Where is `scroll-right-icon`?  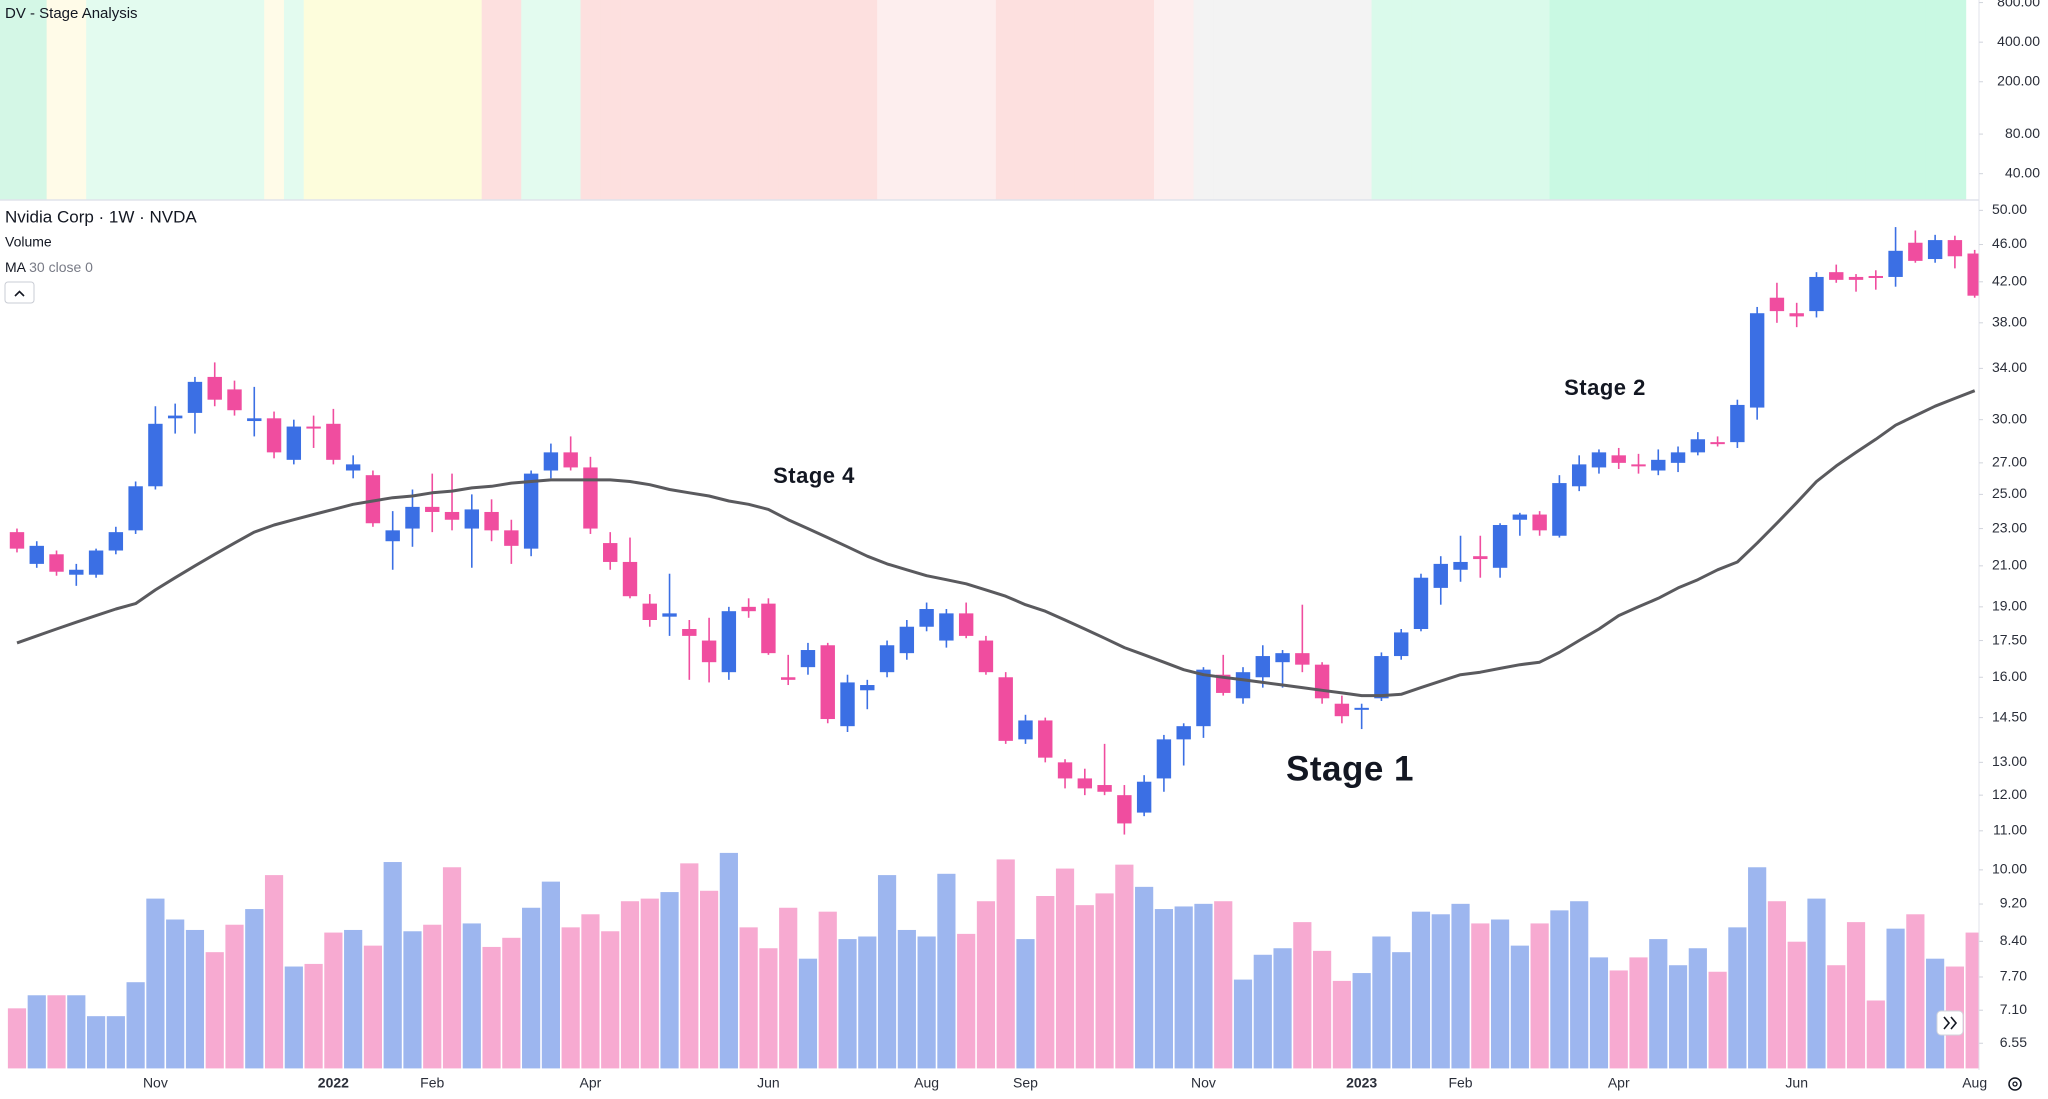 scroll-right-icon is located at coordinates (1950, 1023).